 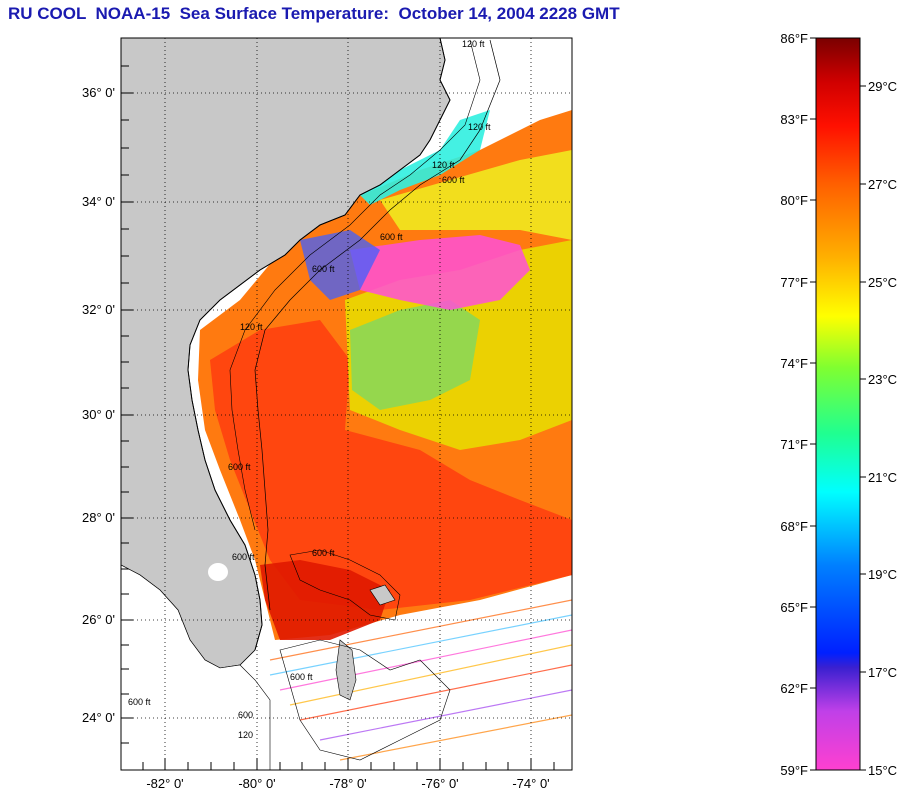 I want to click on bahamas-islands-small, so click(x=382, y=595).